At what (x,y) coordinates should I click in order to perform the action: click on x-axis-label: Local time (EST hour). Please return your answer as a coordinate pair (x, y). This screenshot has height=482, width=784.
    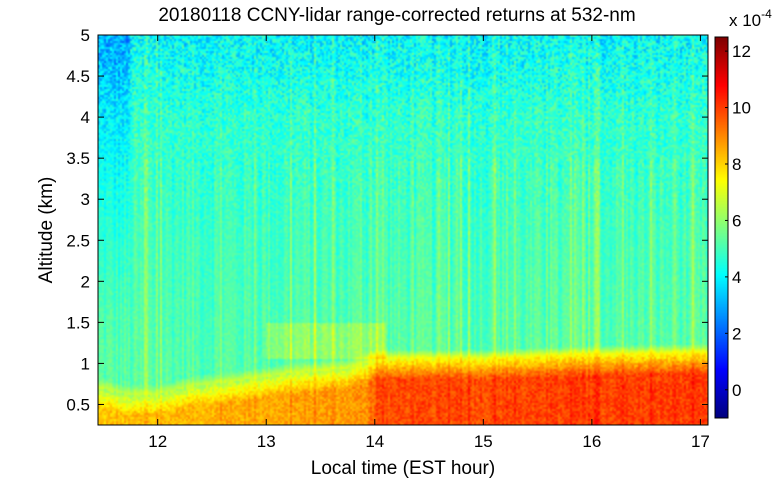
    Looking at the image, I should click on (403, 468).